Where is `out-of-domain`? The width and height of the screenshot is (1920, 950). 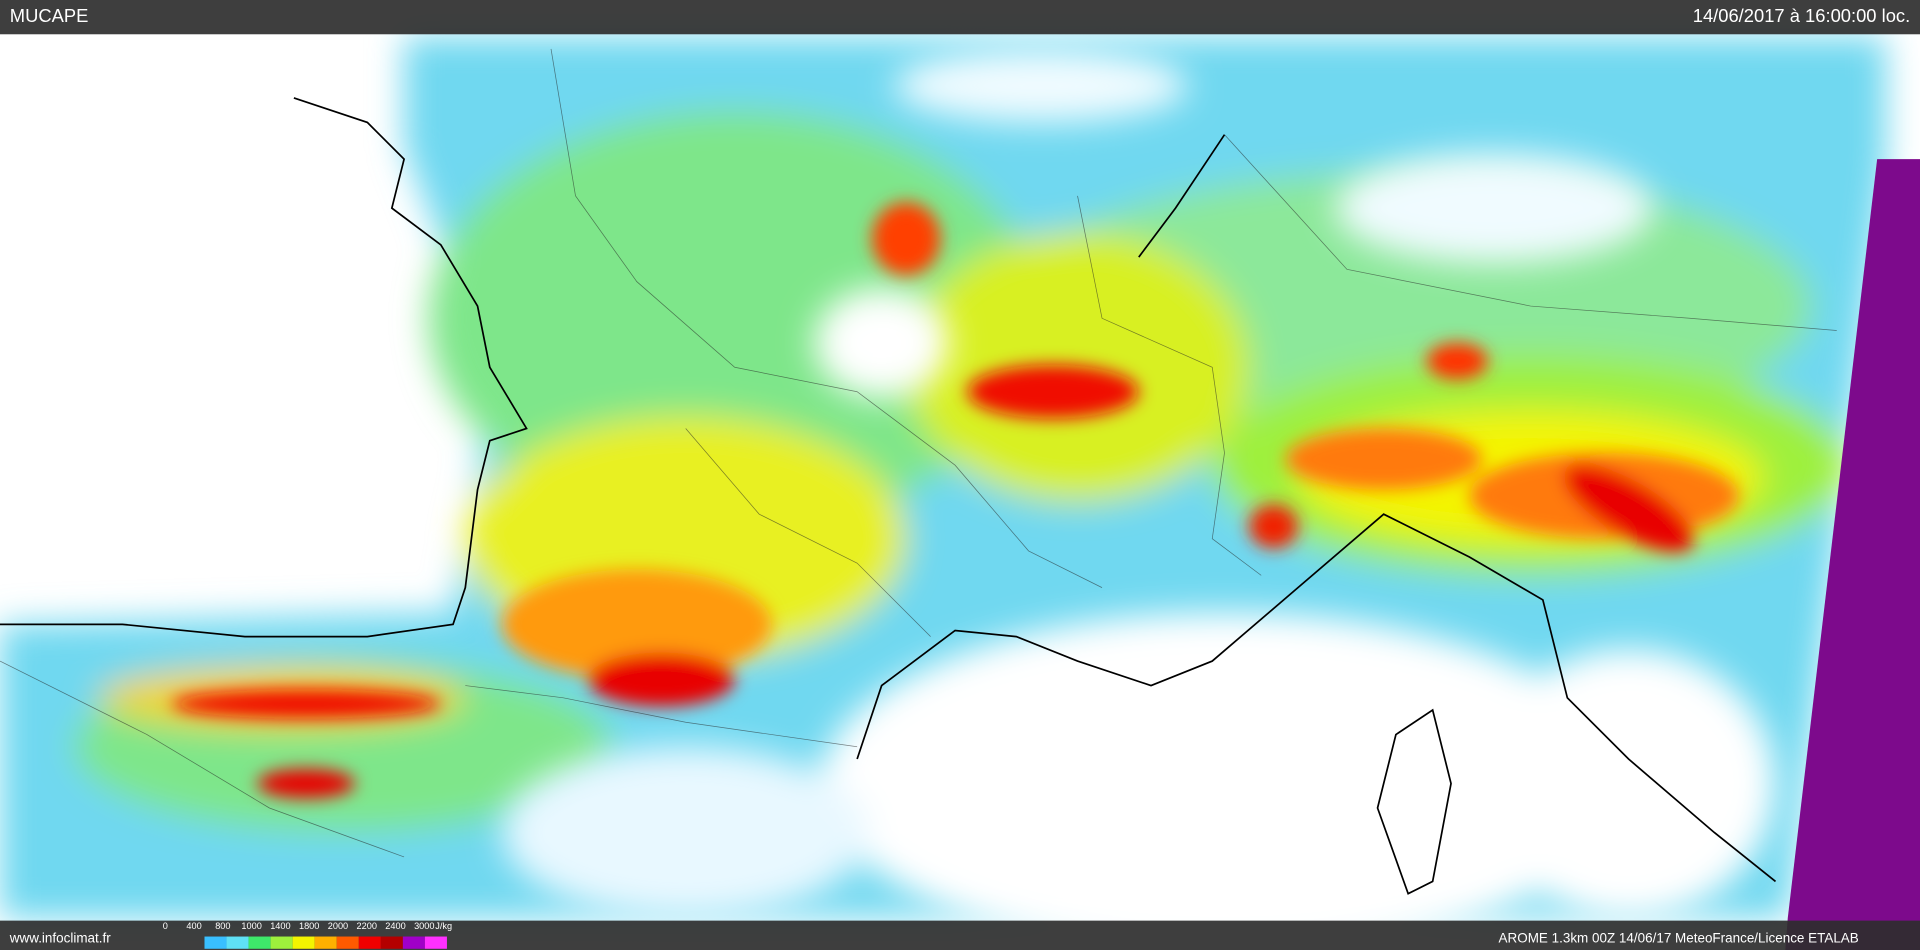 out-of-domain is located at coordinates (1852, 554).